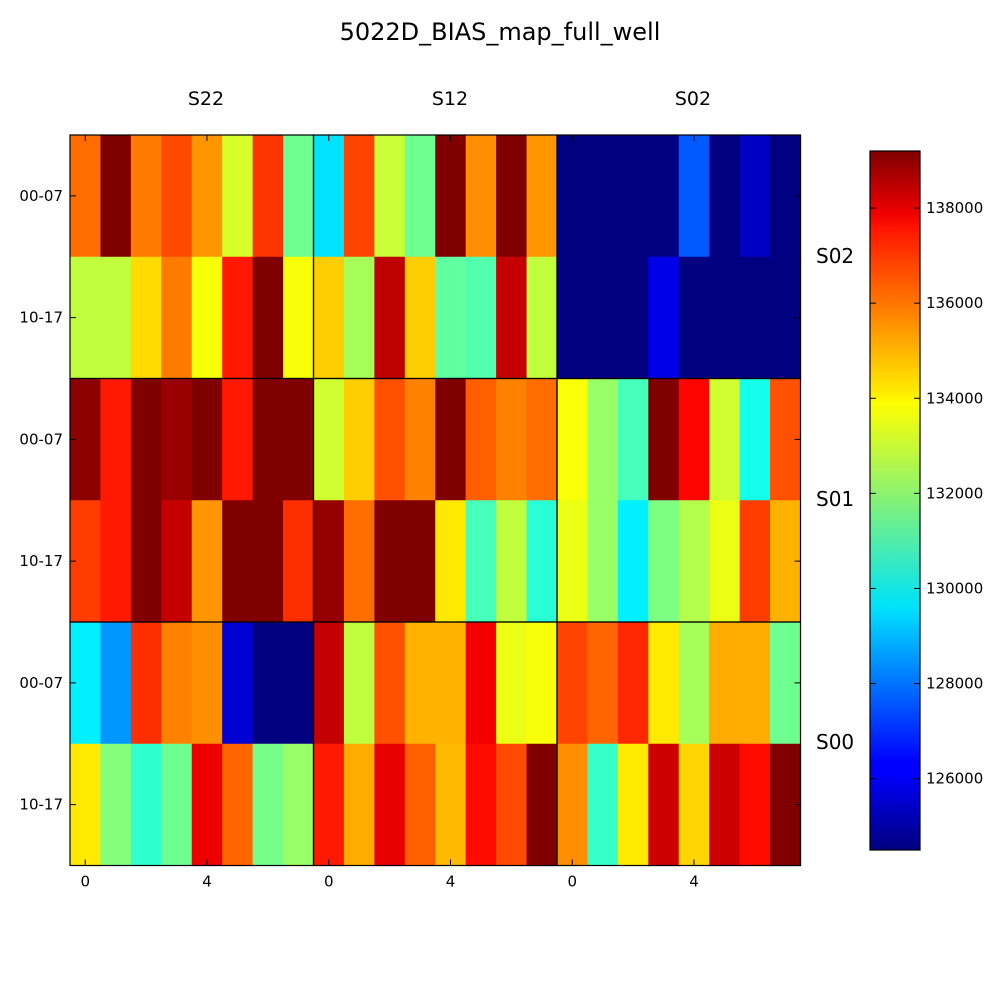 The height and width of the screenshot is (1000, 1000). Describe the element at coordinates (895, 500) in the screenshot. I see `colorbar-gradient` at that location.